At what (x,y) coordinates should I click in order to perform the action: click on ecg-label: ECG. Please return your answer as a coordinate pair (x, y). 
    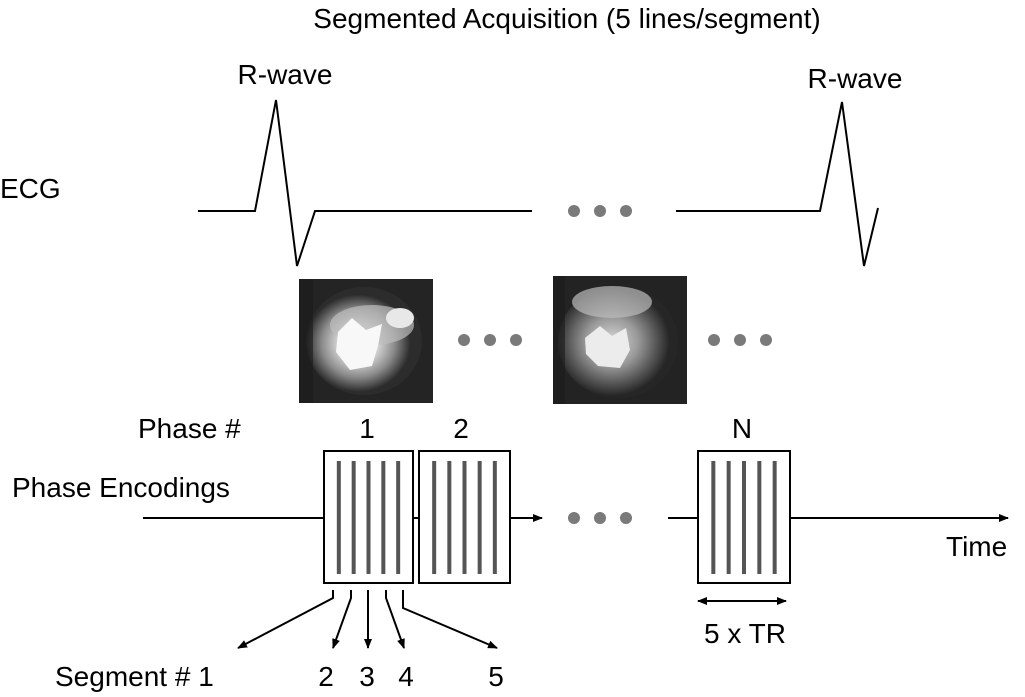
    Looking at the image, I should click on (30, 188).